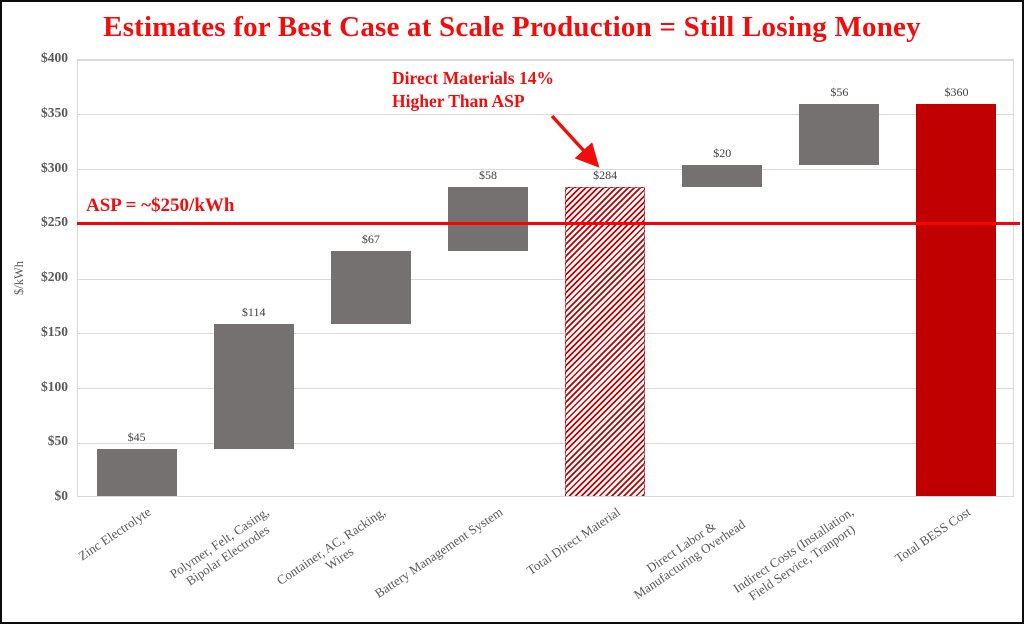 Image resolution: width=1024 pixels, height=624 pixels. Describe the element at coordinates (933, 535) in the screenshot. I see `x-axis-label: Total BESS Cost` at that location.